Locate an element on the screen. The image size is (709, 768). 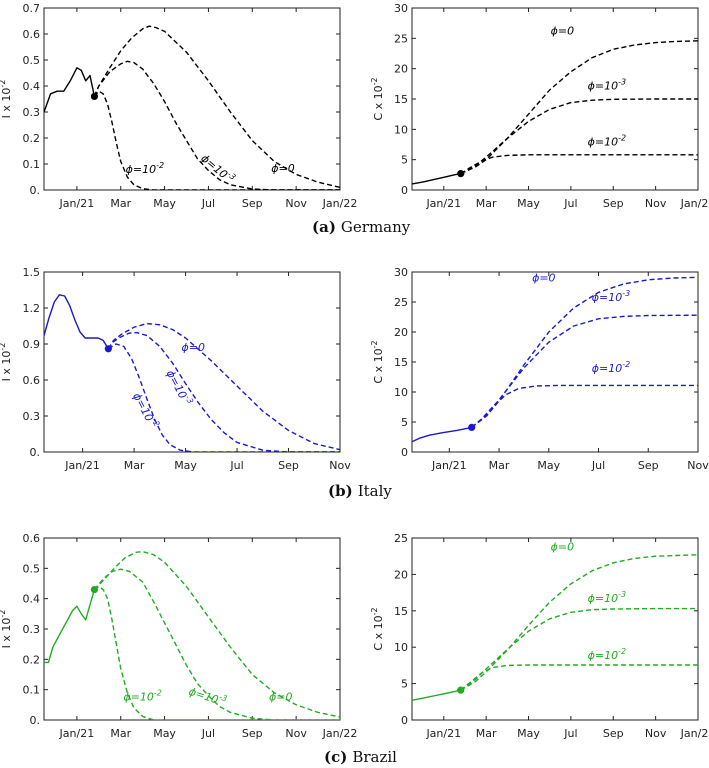
brazil-I-ylabel-exp: -2 is located at coordinates (3, 614).